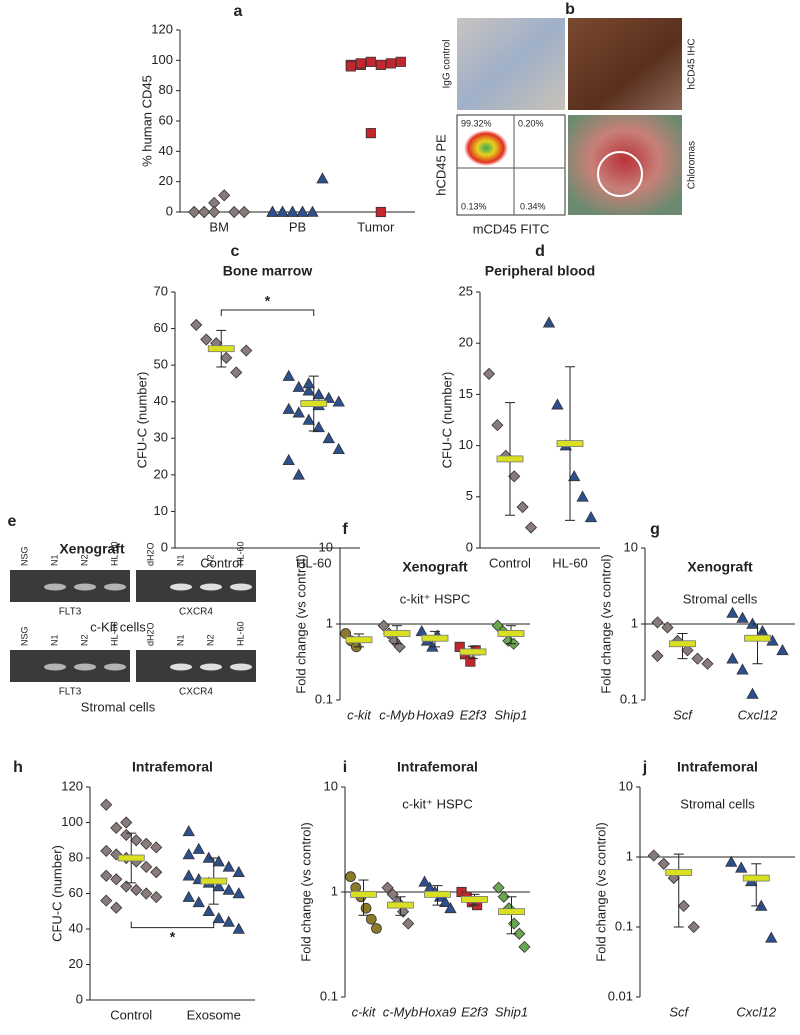 The image size is (800, 1035). What do you see at coordinates (447, 64) in the screenshot?
I see `image-label: IgG control` at bounding box center [447, 64].